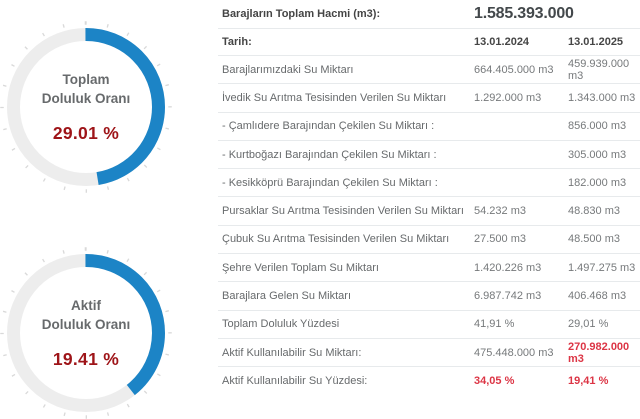  Describe the element at coordinates (300, 267) in the screenshot. I see `row-label: Şehre Verilen Toplam Su Miktarı` at that location.